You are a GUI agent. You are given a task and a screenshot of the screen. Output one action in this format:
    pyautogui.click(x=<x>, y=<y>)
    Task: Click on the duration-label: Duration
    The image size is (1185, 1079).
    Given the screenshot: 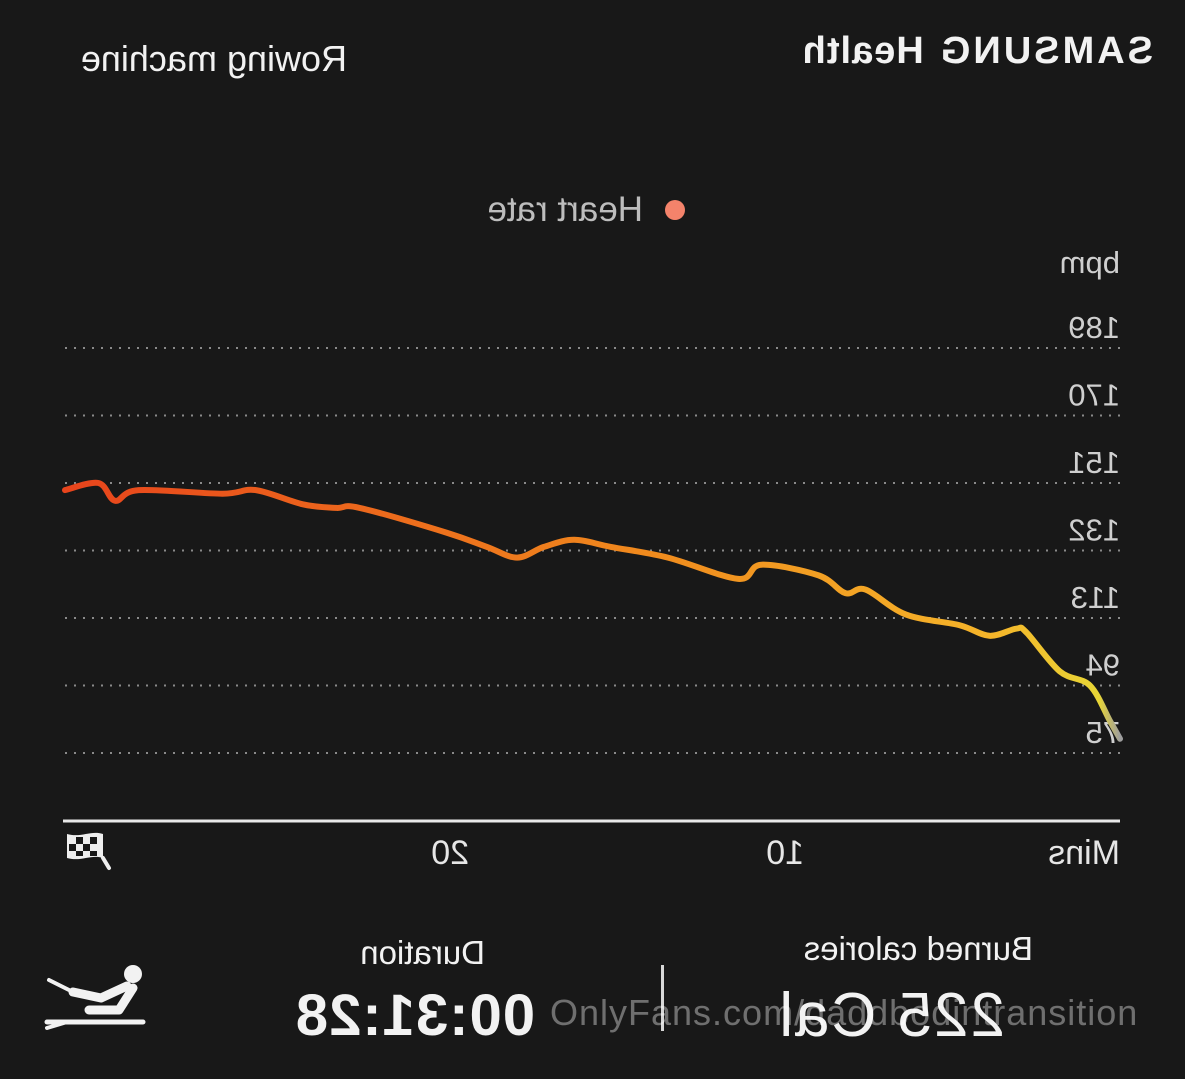 What is the action you would take?
    pyautogui.click(x=422, y=952)
    